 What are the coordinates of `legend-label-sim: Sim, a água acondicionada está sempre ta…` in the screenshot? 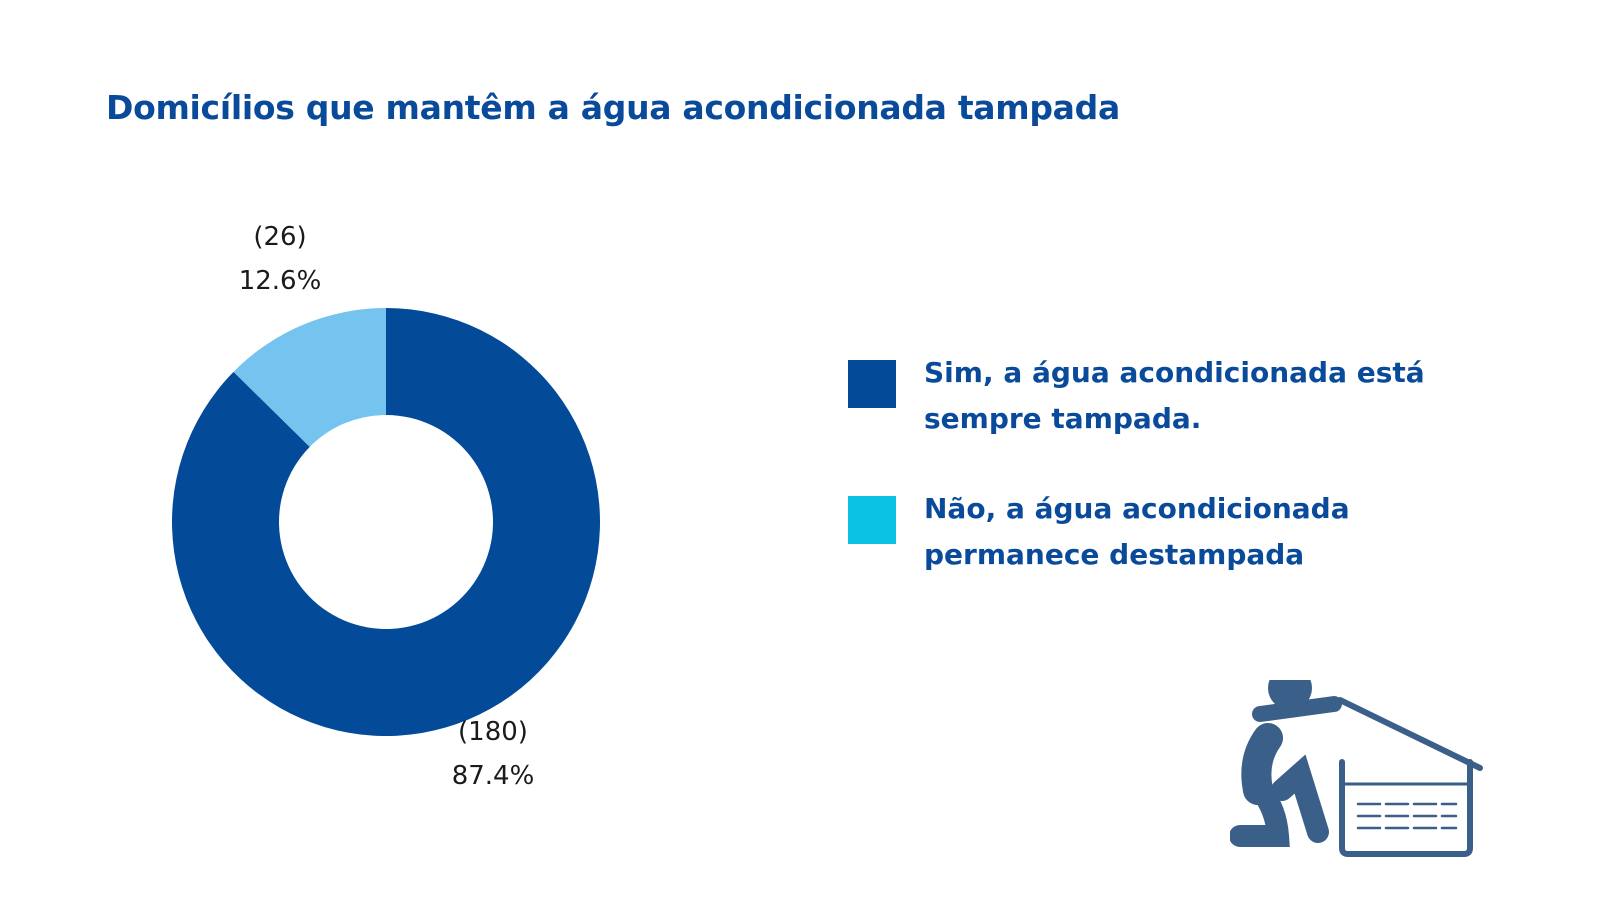 It's located at (1174, 395).